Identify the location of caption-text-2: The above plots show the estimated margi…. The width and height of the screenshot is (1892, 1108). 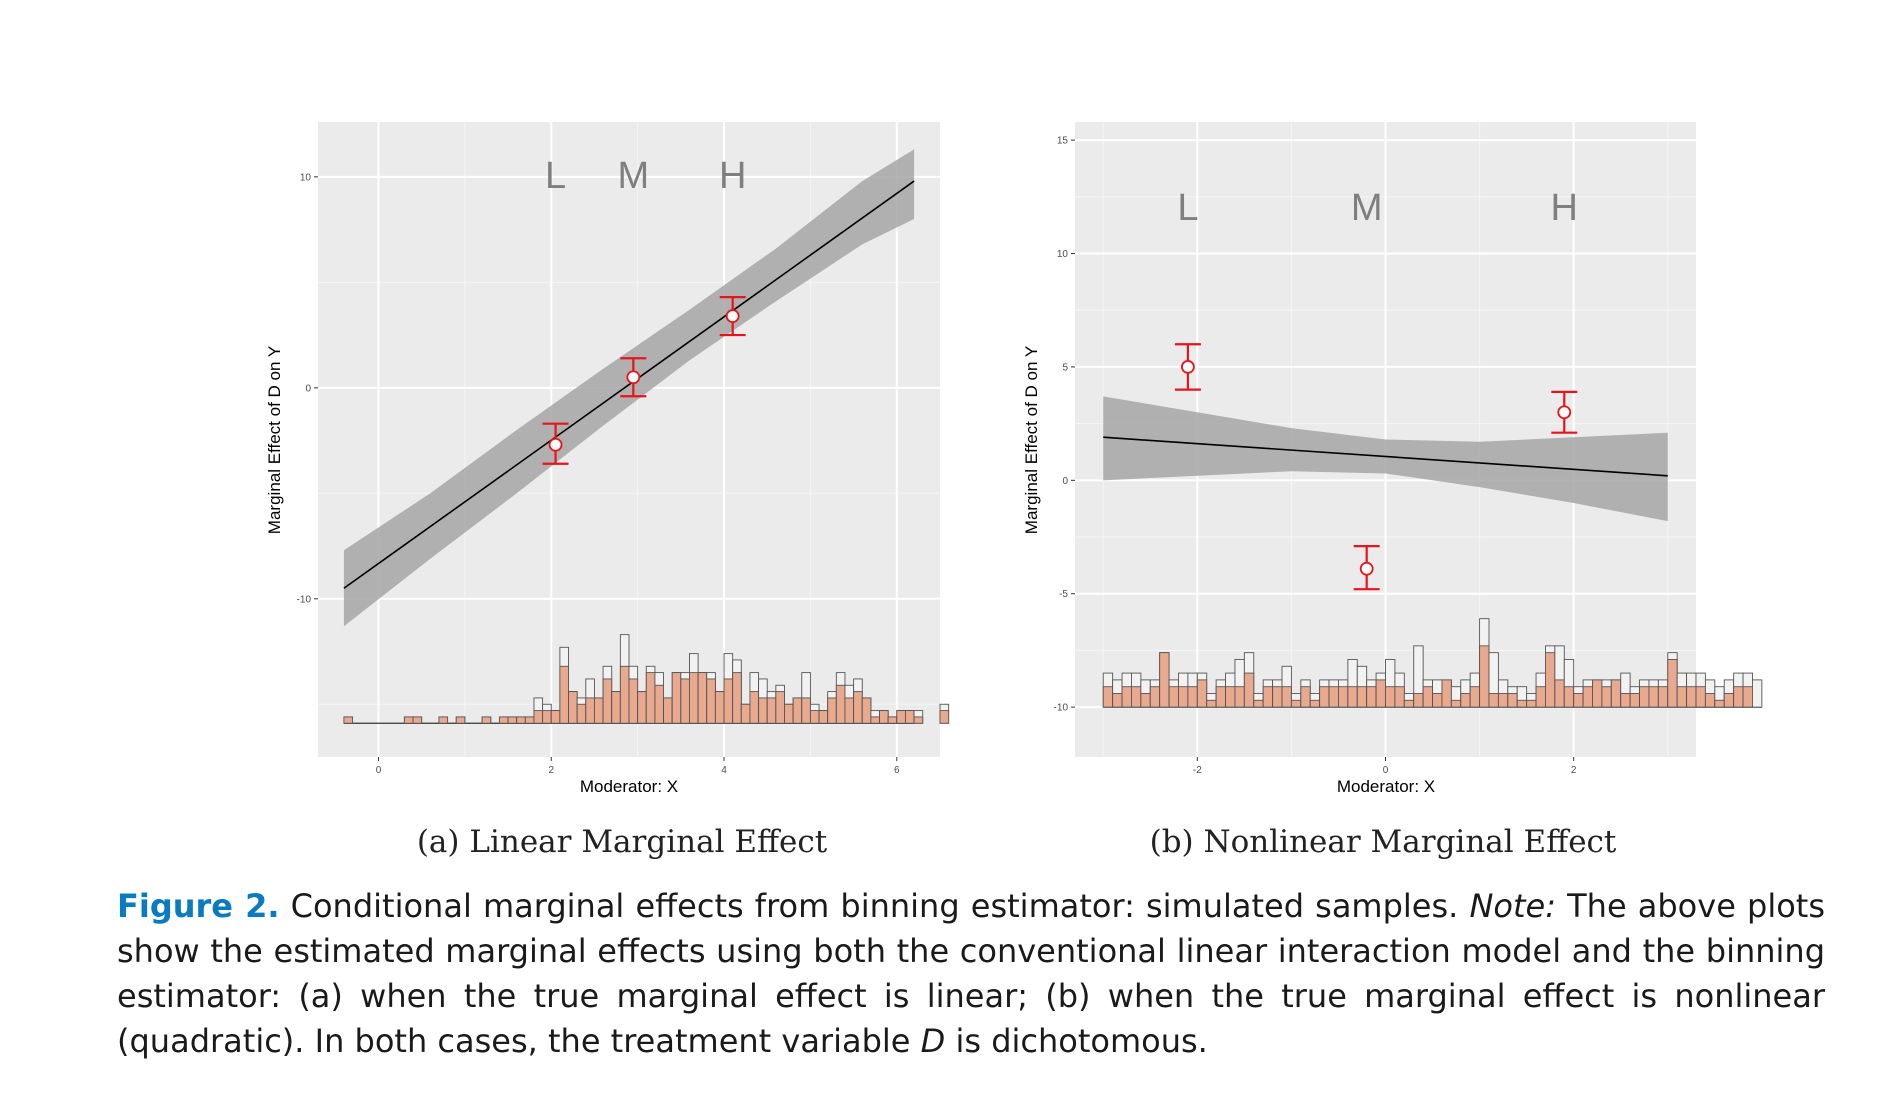
(971, 973).